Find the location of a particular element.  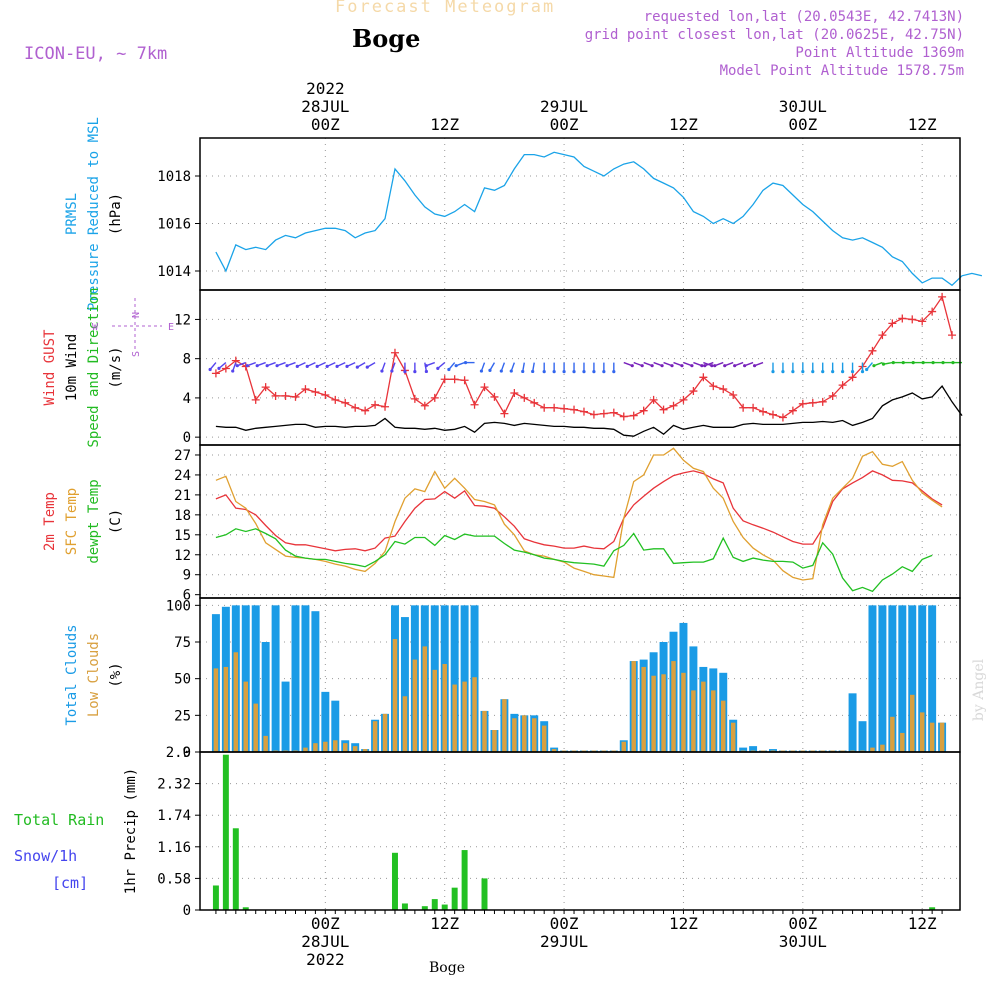

point-altitude: Point Altitude 1369m is located at coordinates (879, 53).